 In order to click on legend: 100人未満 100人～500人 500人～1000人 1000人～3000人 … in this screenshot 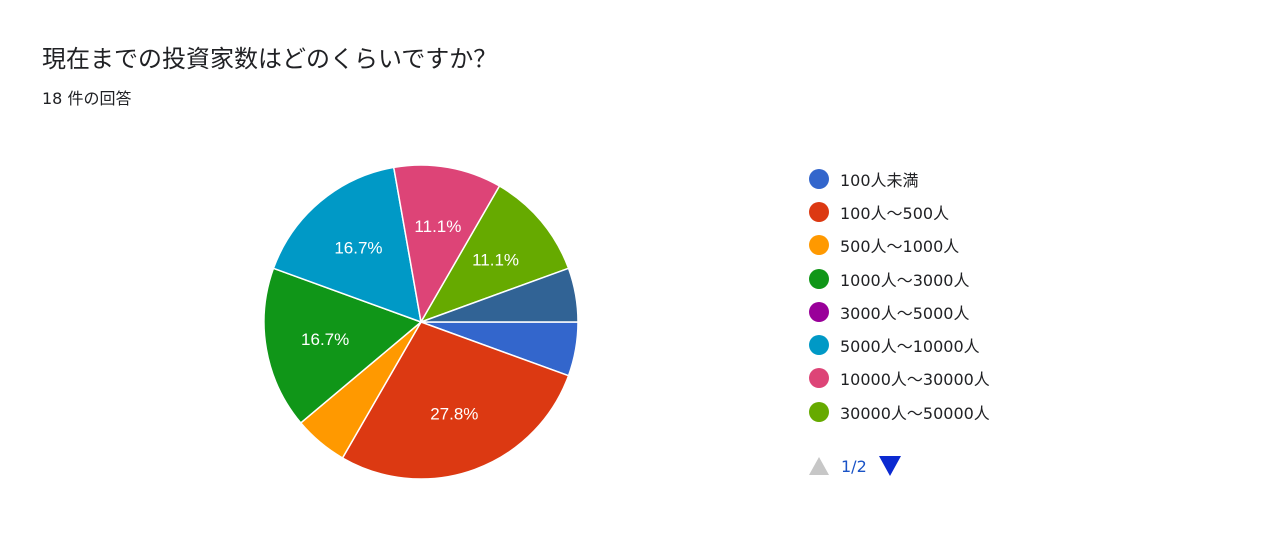, I will do `click(899, 295)`.